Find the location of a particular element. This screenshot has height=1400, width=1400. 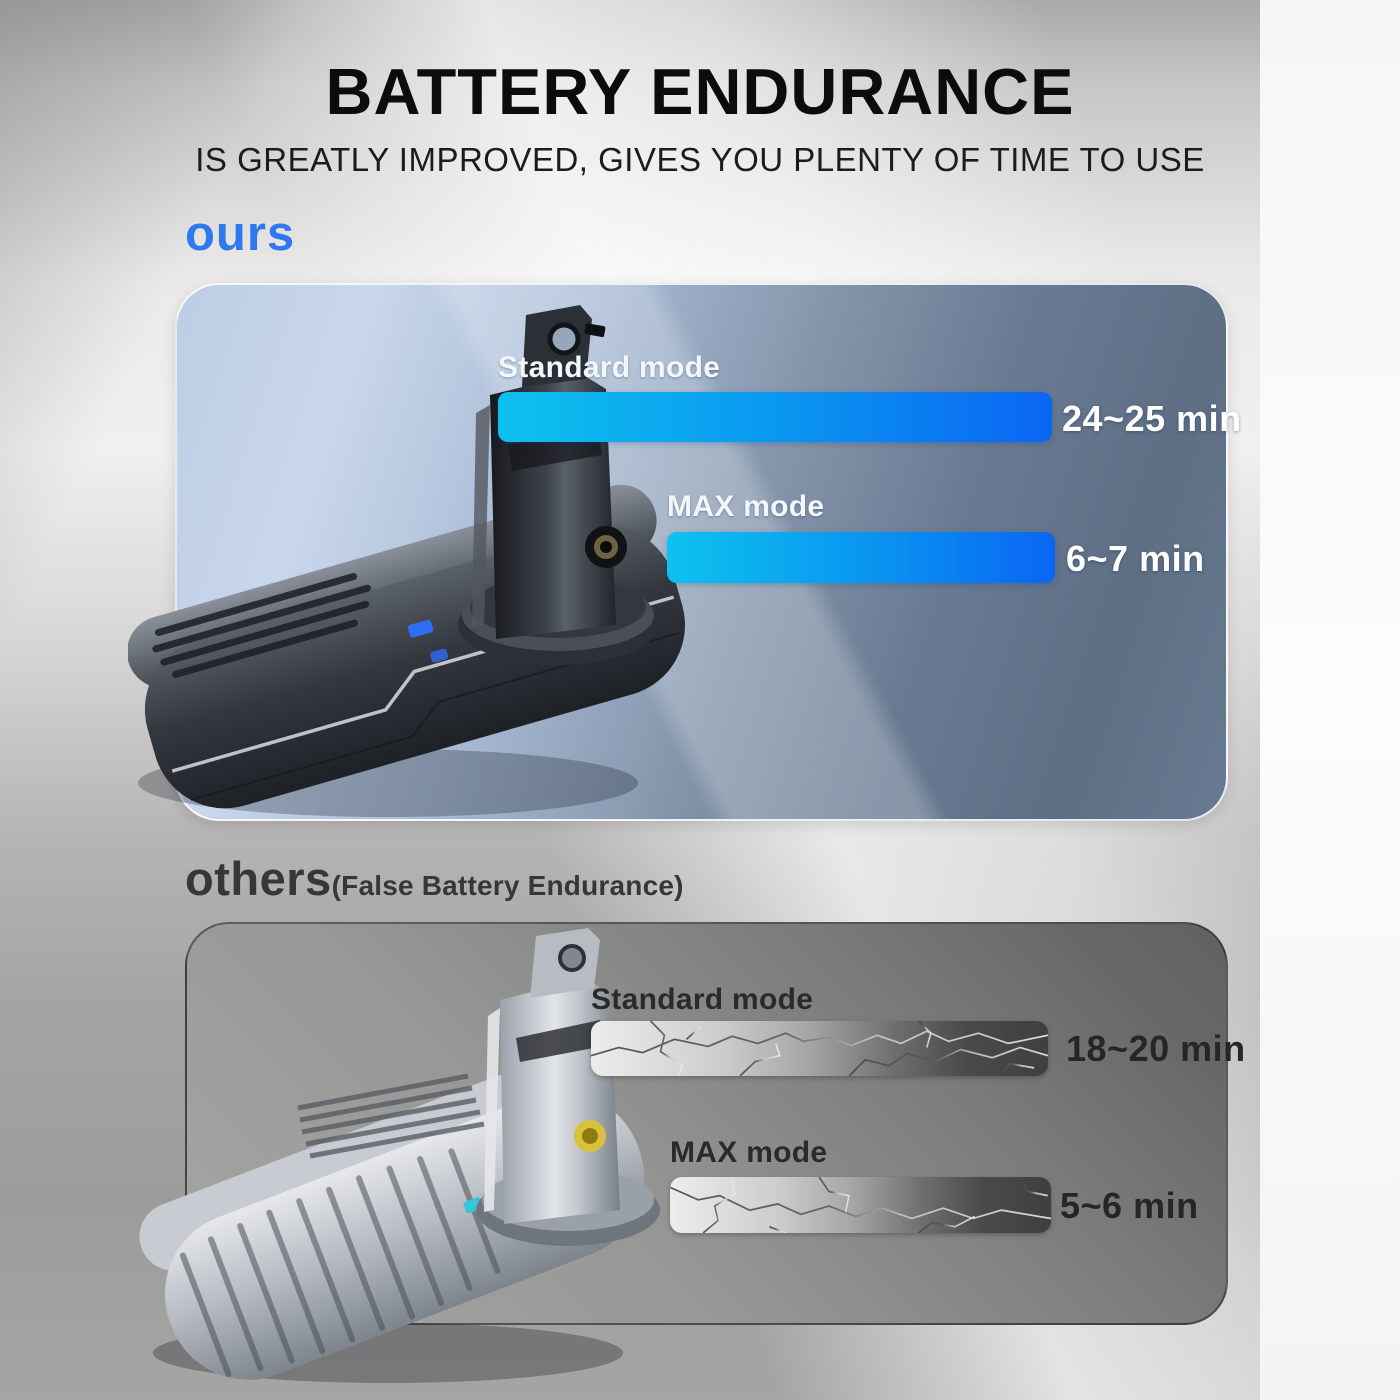

ours-max-mode-value: 6~7 min is located at coordinates (1135, 558).